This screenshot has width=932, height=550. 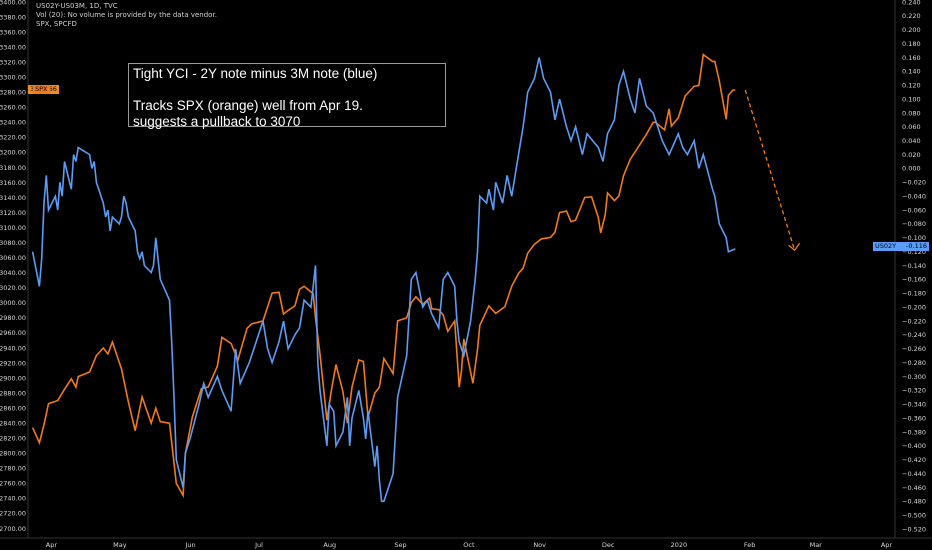 I want to click on right-tick-label: −0.260, so click(x=914, y=349).